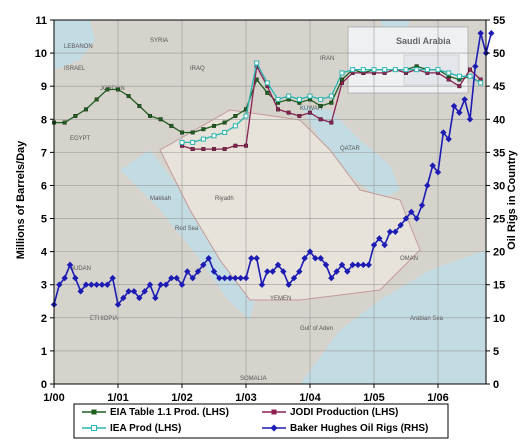  I want to click on legend-label: JODI Production (LHS), so click(344, 412).